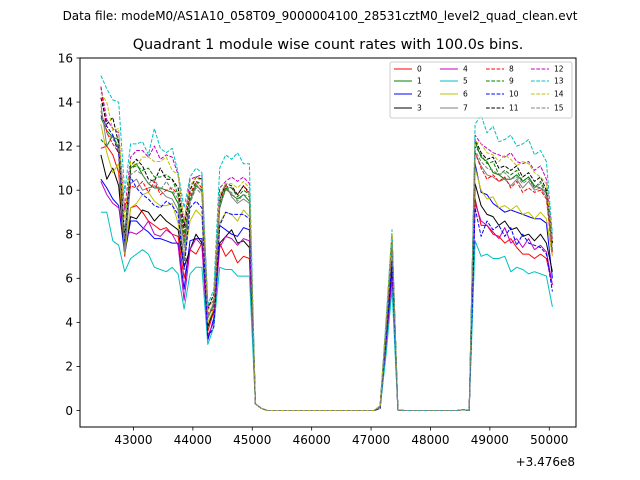 This screenshot has height=480, width=640. What do you see at coordinates (511, 69) in the screenshot?
I see `legend-label-8: 8` at bounding box center [511, 69].